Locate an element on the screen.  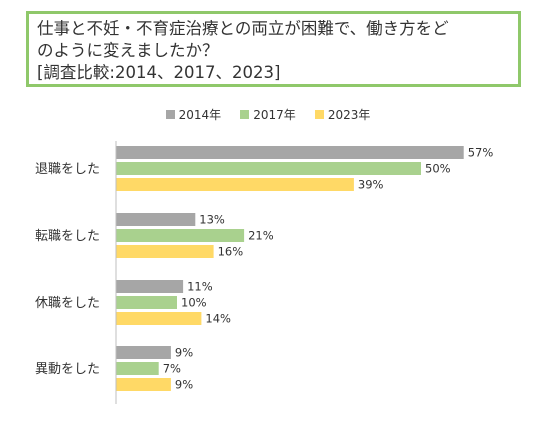
legend-item-2023: 2023年 is located at coordinates (342, 114).